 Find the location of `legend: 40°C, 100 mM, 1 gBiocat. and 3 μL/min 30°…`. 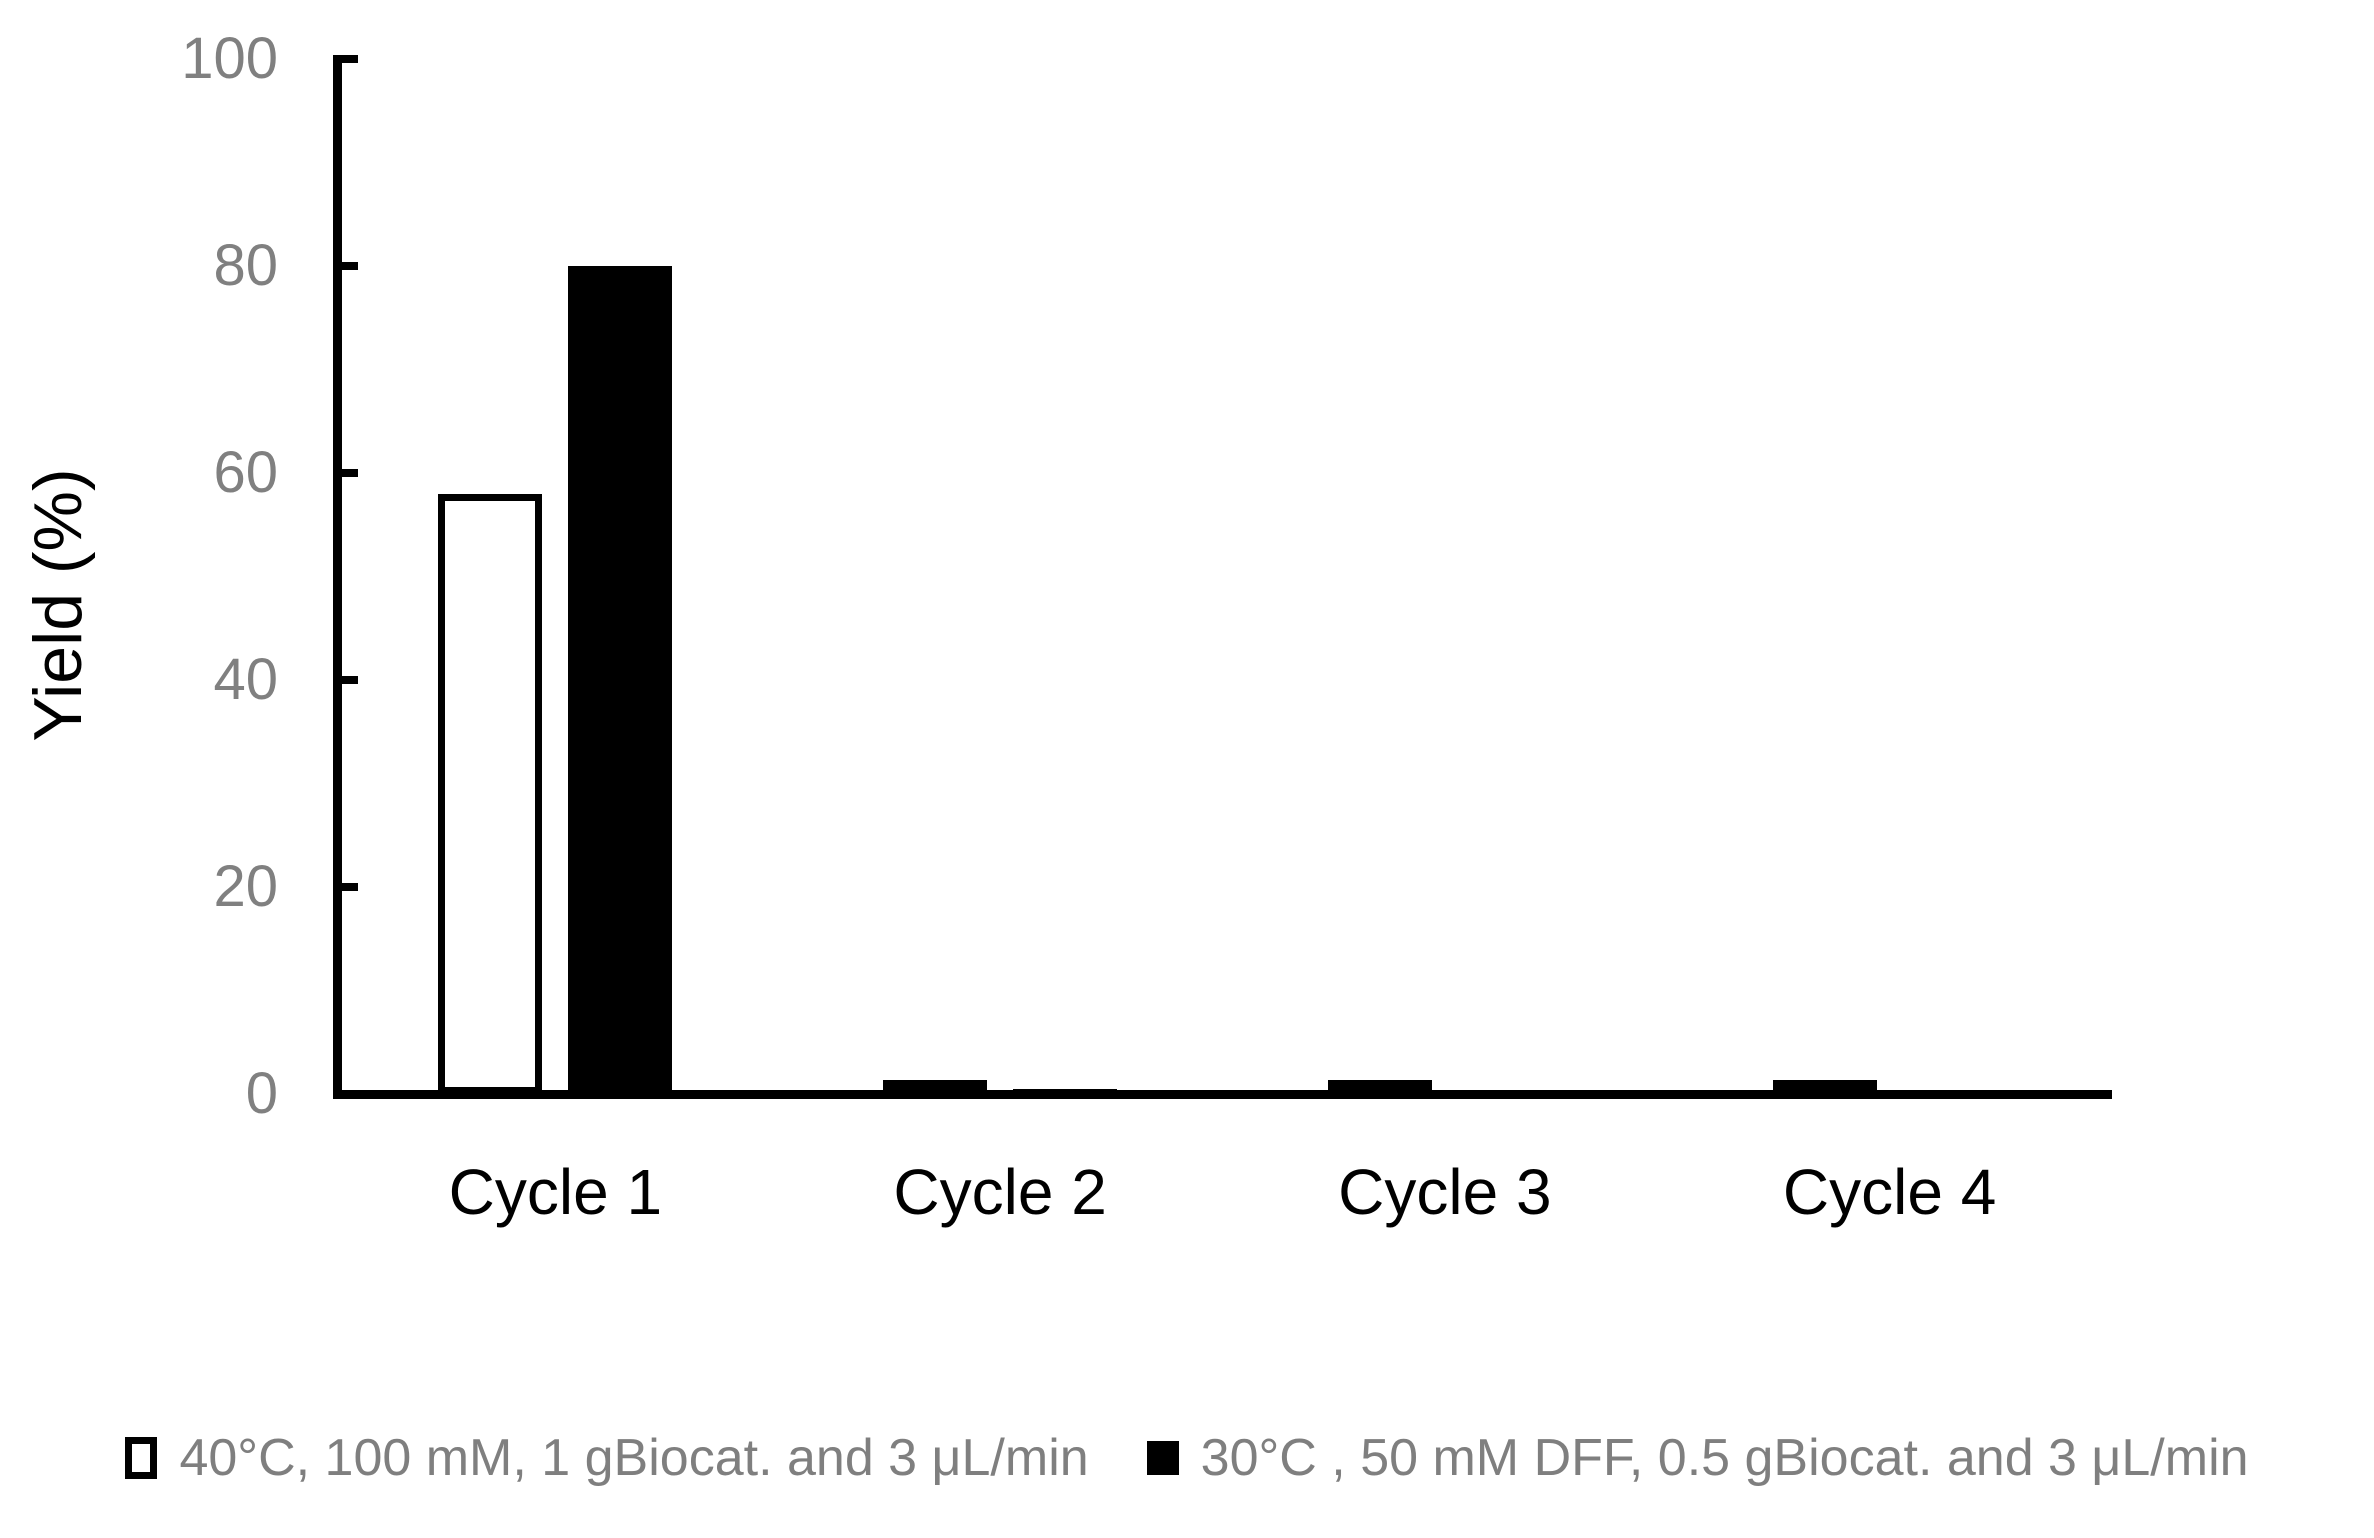

legend: 40°C, 100 mM, 1 gBiocat. and 3 μL/min 30°… is located at coordinates (1187, 1458).